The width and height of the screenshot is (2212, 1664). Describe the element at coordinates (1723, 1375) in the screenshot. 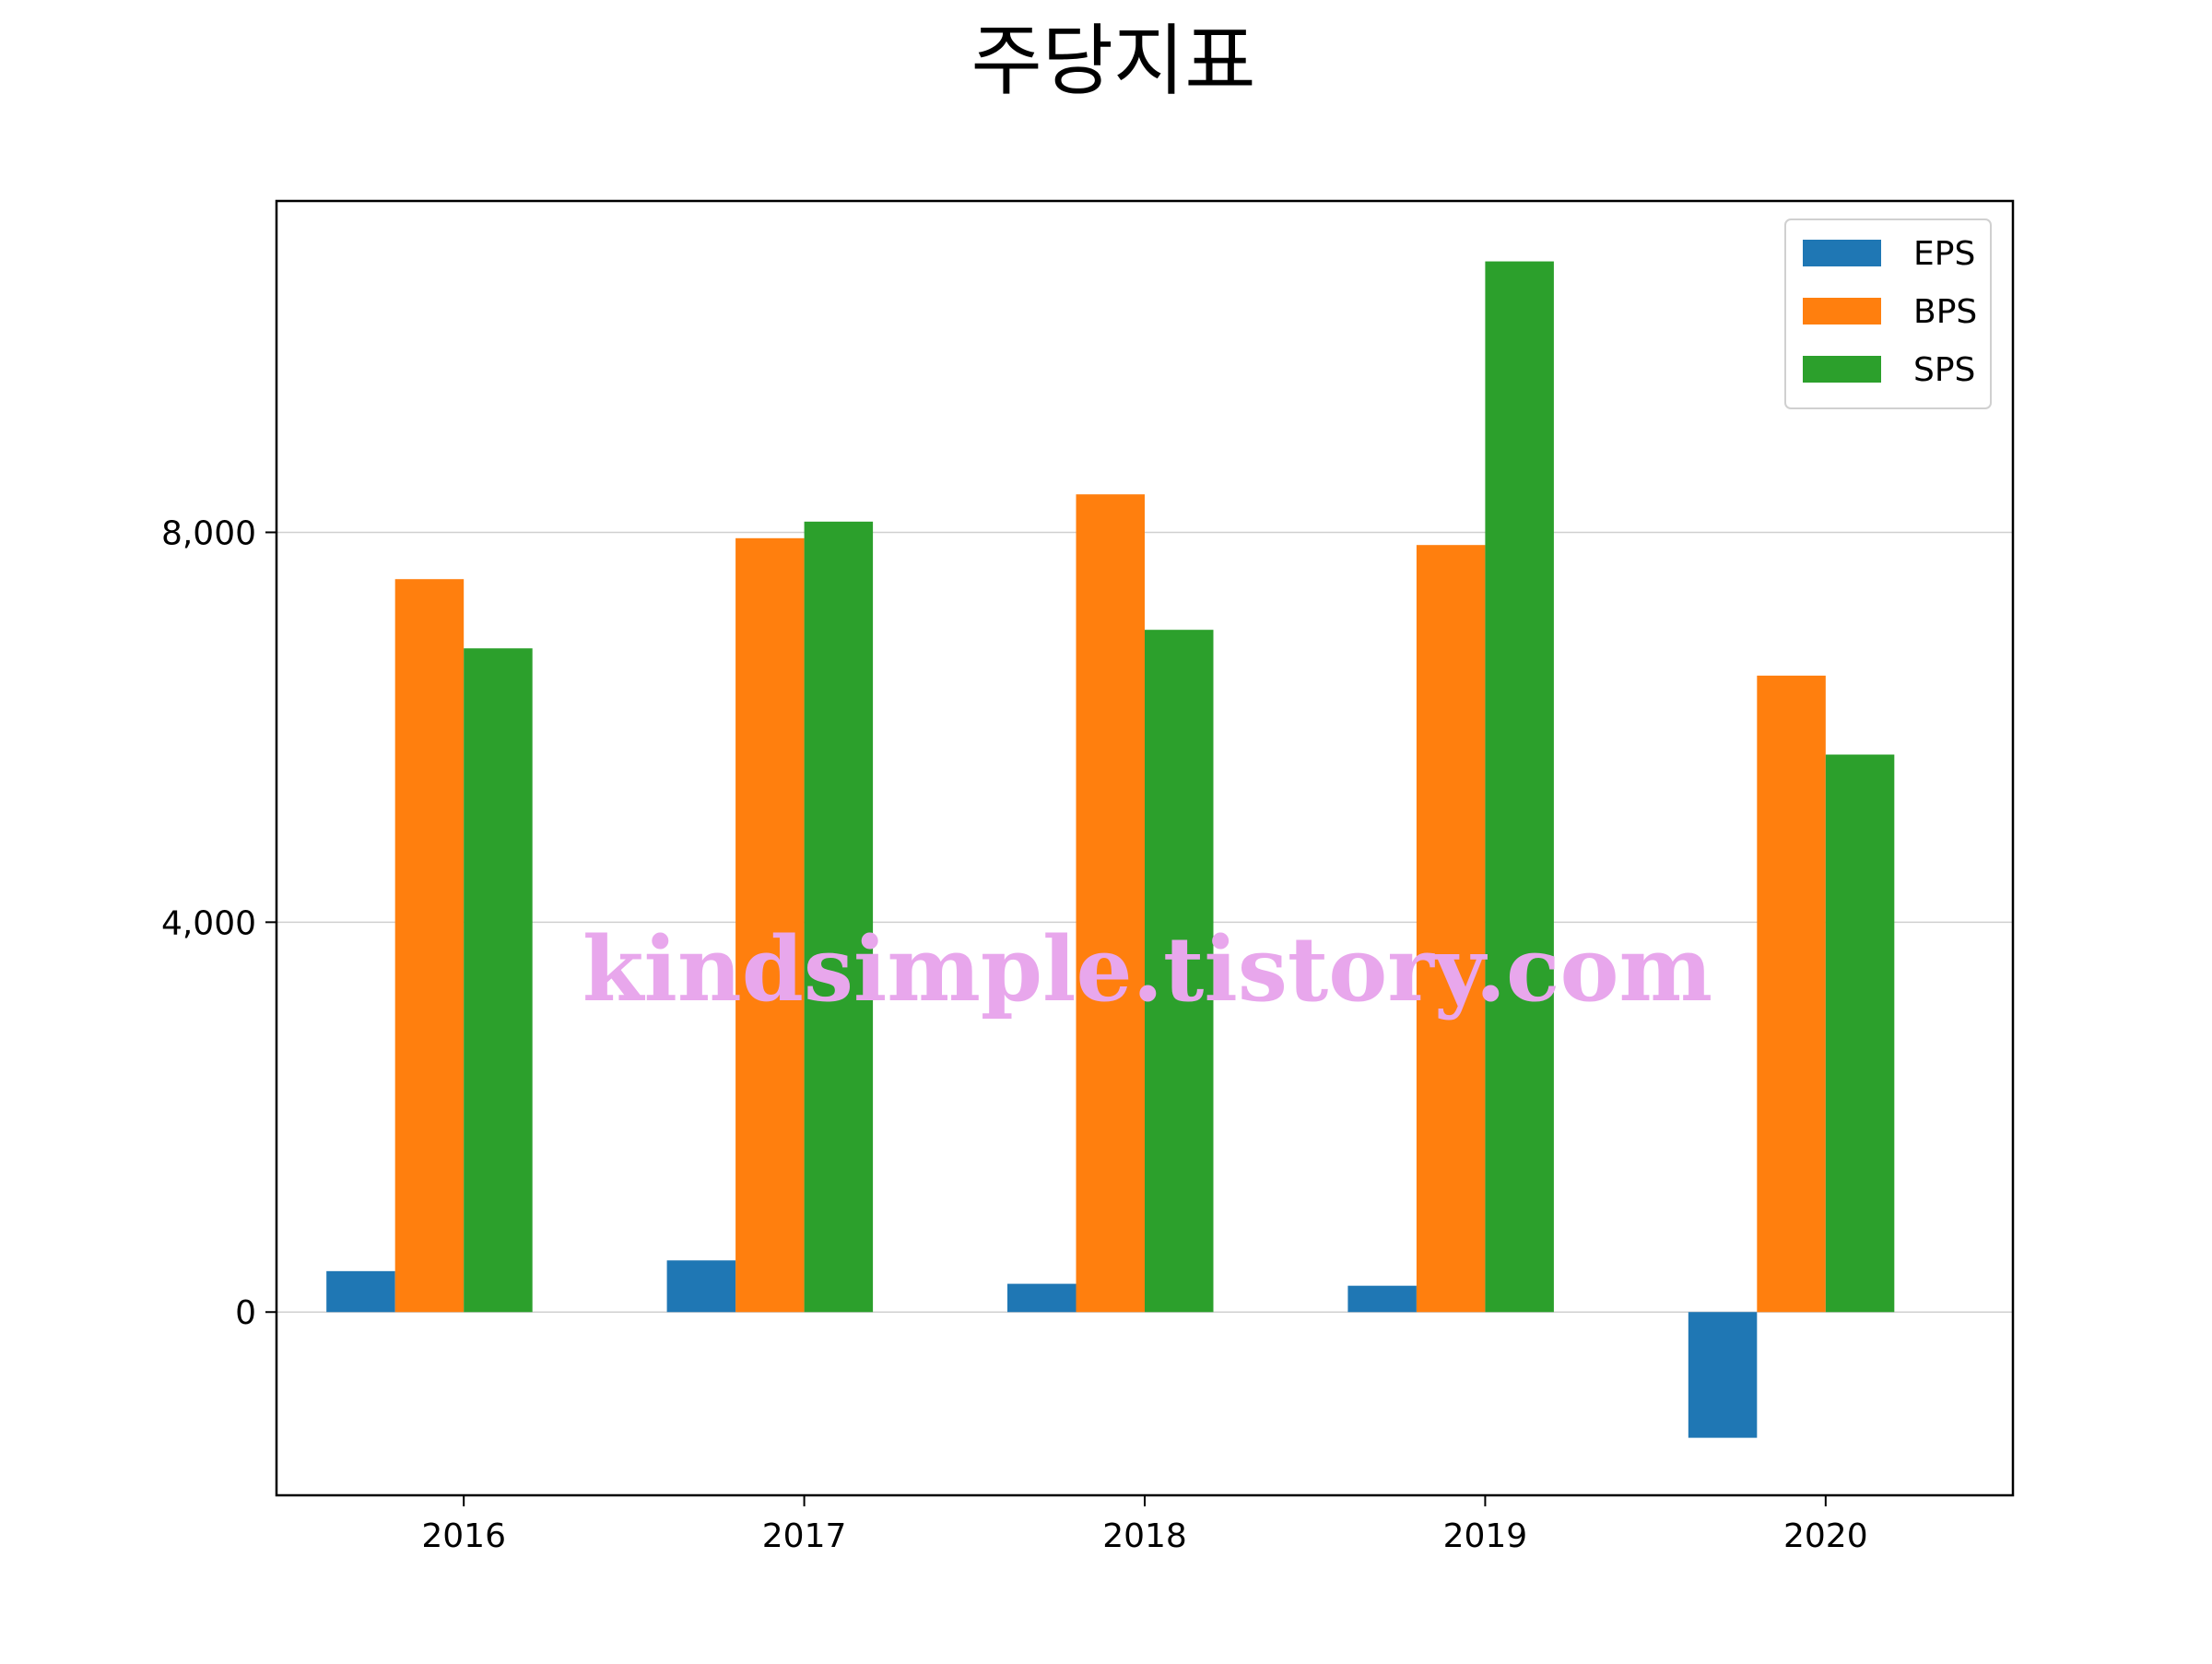

I see `bar-eps-2020` at that location.